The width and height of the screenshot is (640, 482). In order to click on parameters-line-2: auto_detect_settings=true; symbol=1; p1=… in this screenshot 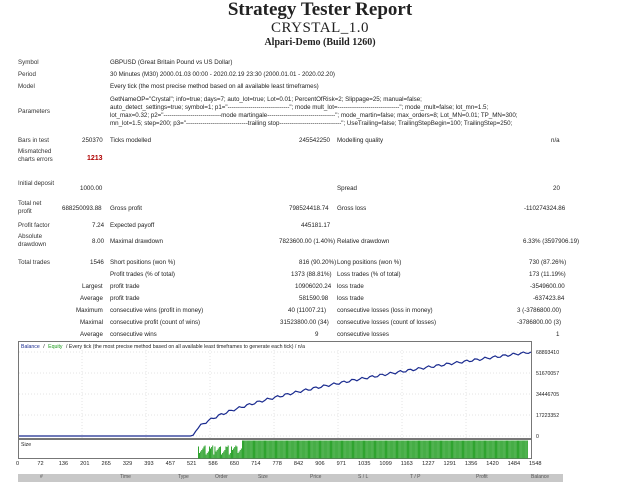, I will do `click(299, 107)`.